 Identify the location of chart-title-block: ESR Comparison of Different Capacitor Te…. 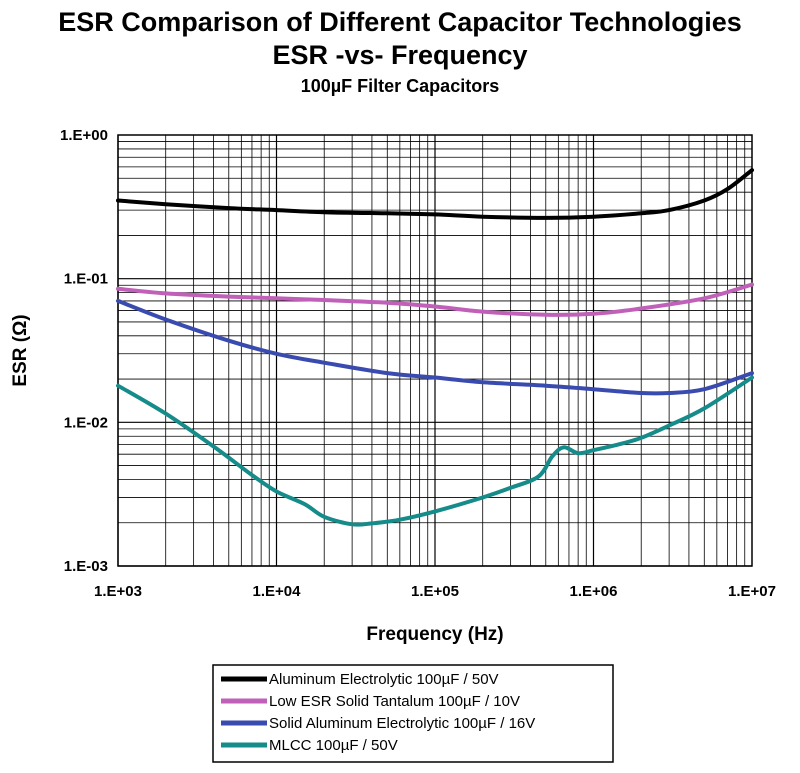
(400, 52).